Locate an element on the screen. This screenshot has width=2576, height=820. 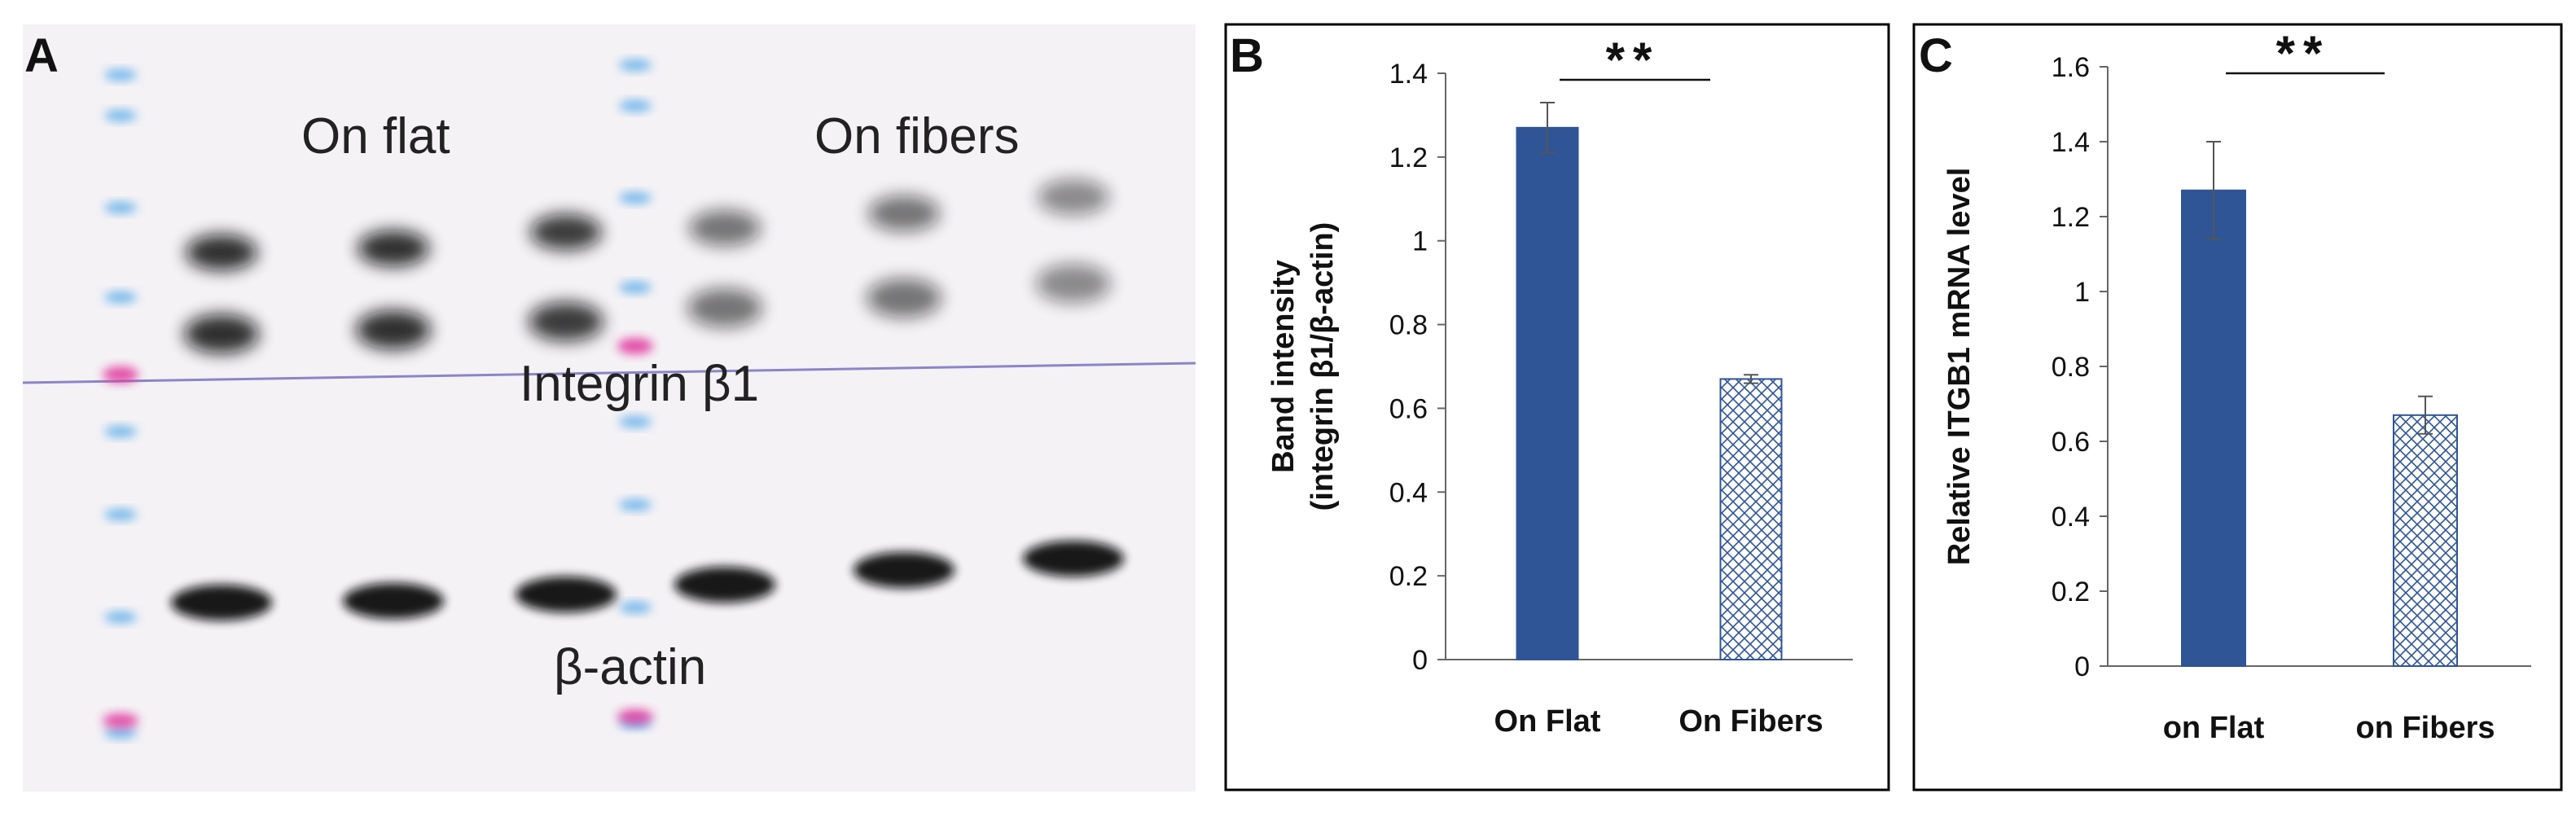
y-axis-label: Band intensity is located at coordinates (1283, 366).